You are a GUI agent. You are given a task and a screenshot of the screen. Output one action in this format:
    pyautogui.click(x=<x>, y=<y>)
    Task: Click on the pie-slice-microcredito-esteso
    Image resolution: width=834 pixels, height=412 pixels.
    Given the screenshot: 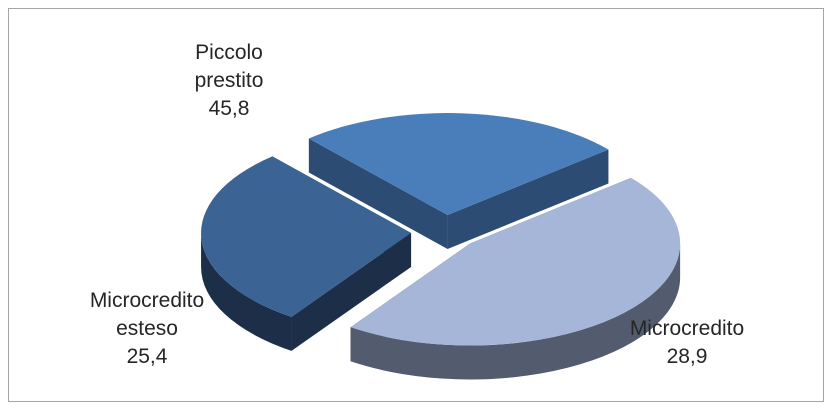 What is the action you would take?
    pyautogui.click(x=458, y=181)
    